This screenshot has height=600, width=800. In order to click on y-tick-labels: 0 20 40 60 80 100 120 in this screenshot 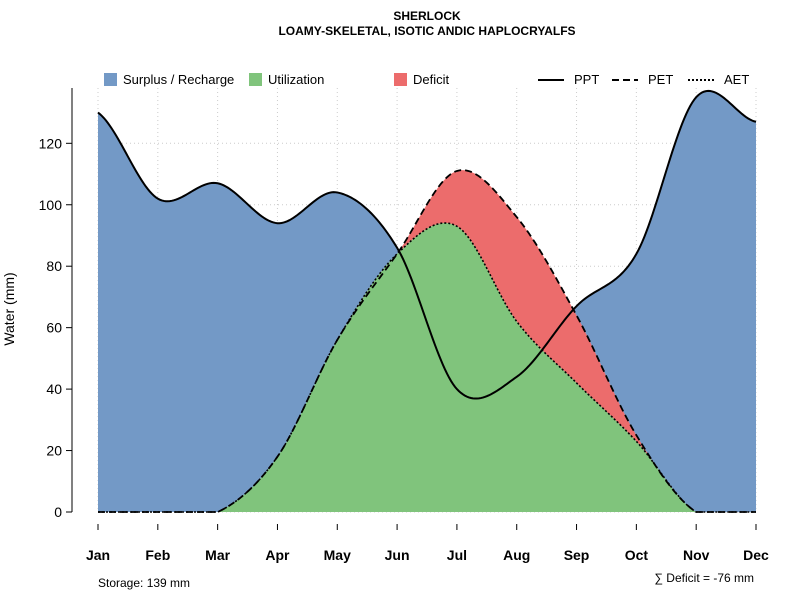, I will do `click(51, 327)`.